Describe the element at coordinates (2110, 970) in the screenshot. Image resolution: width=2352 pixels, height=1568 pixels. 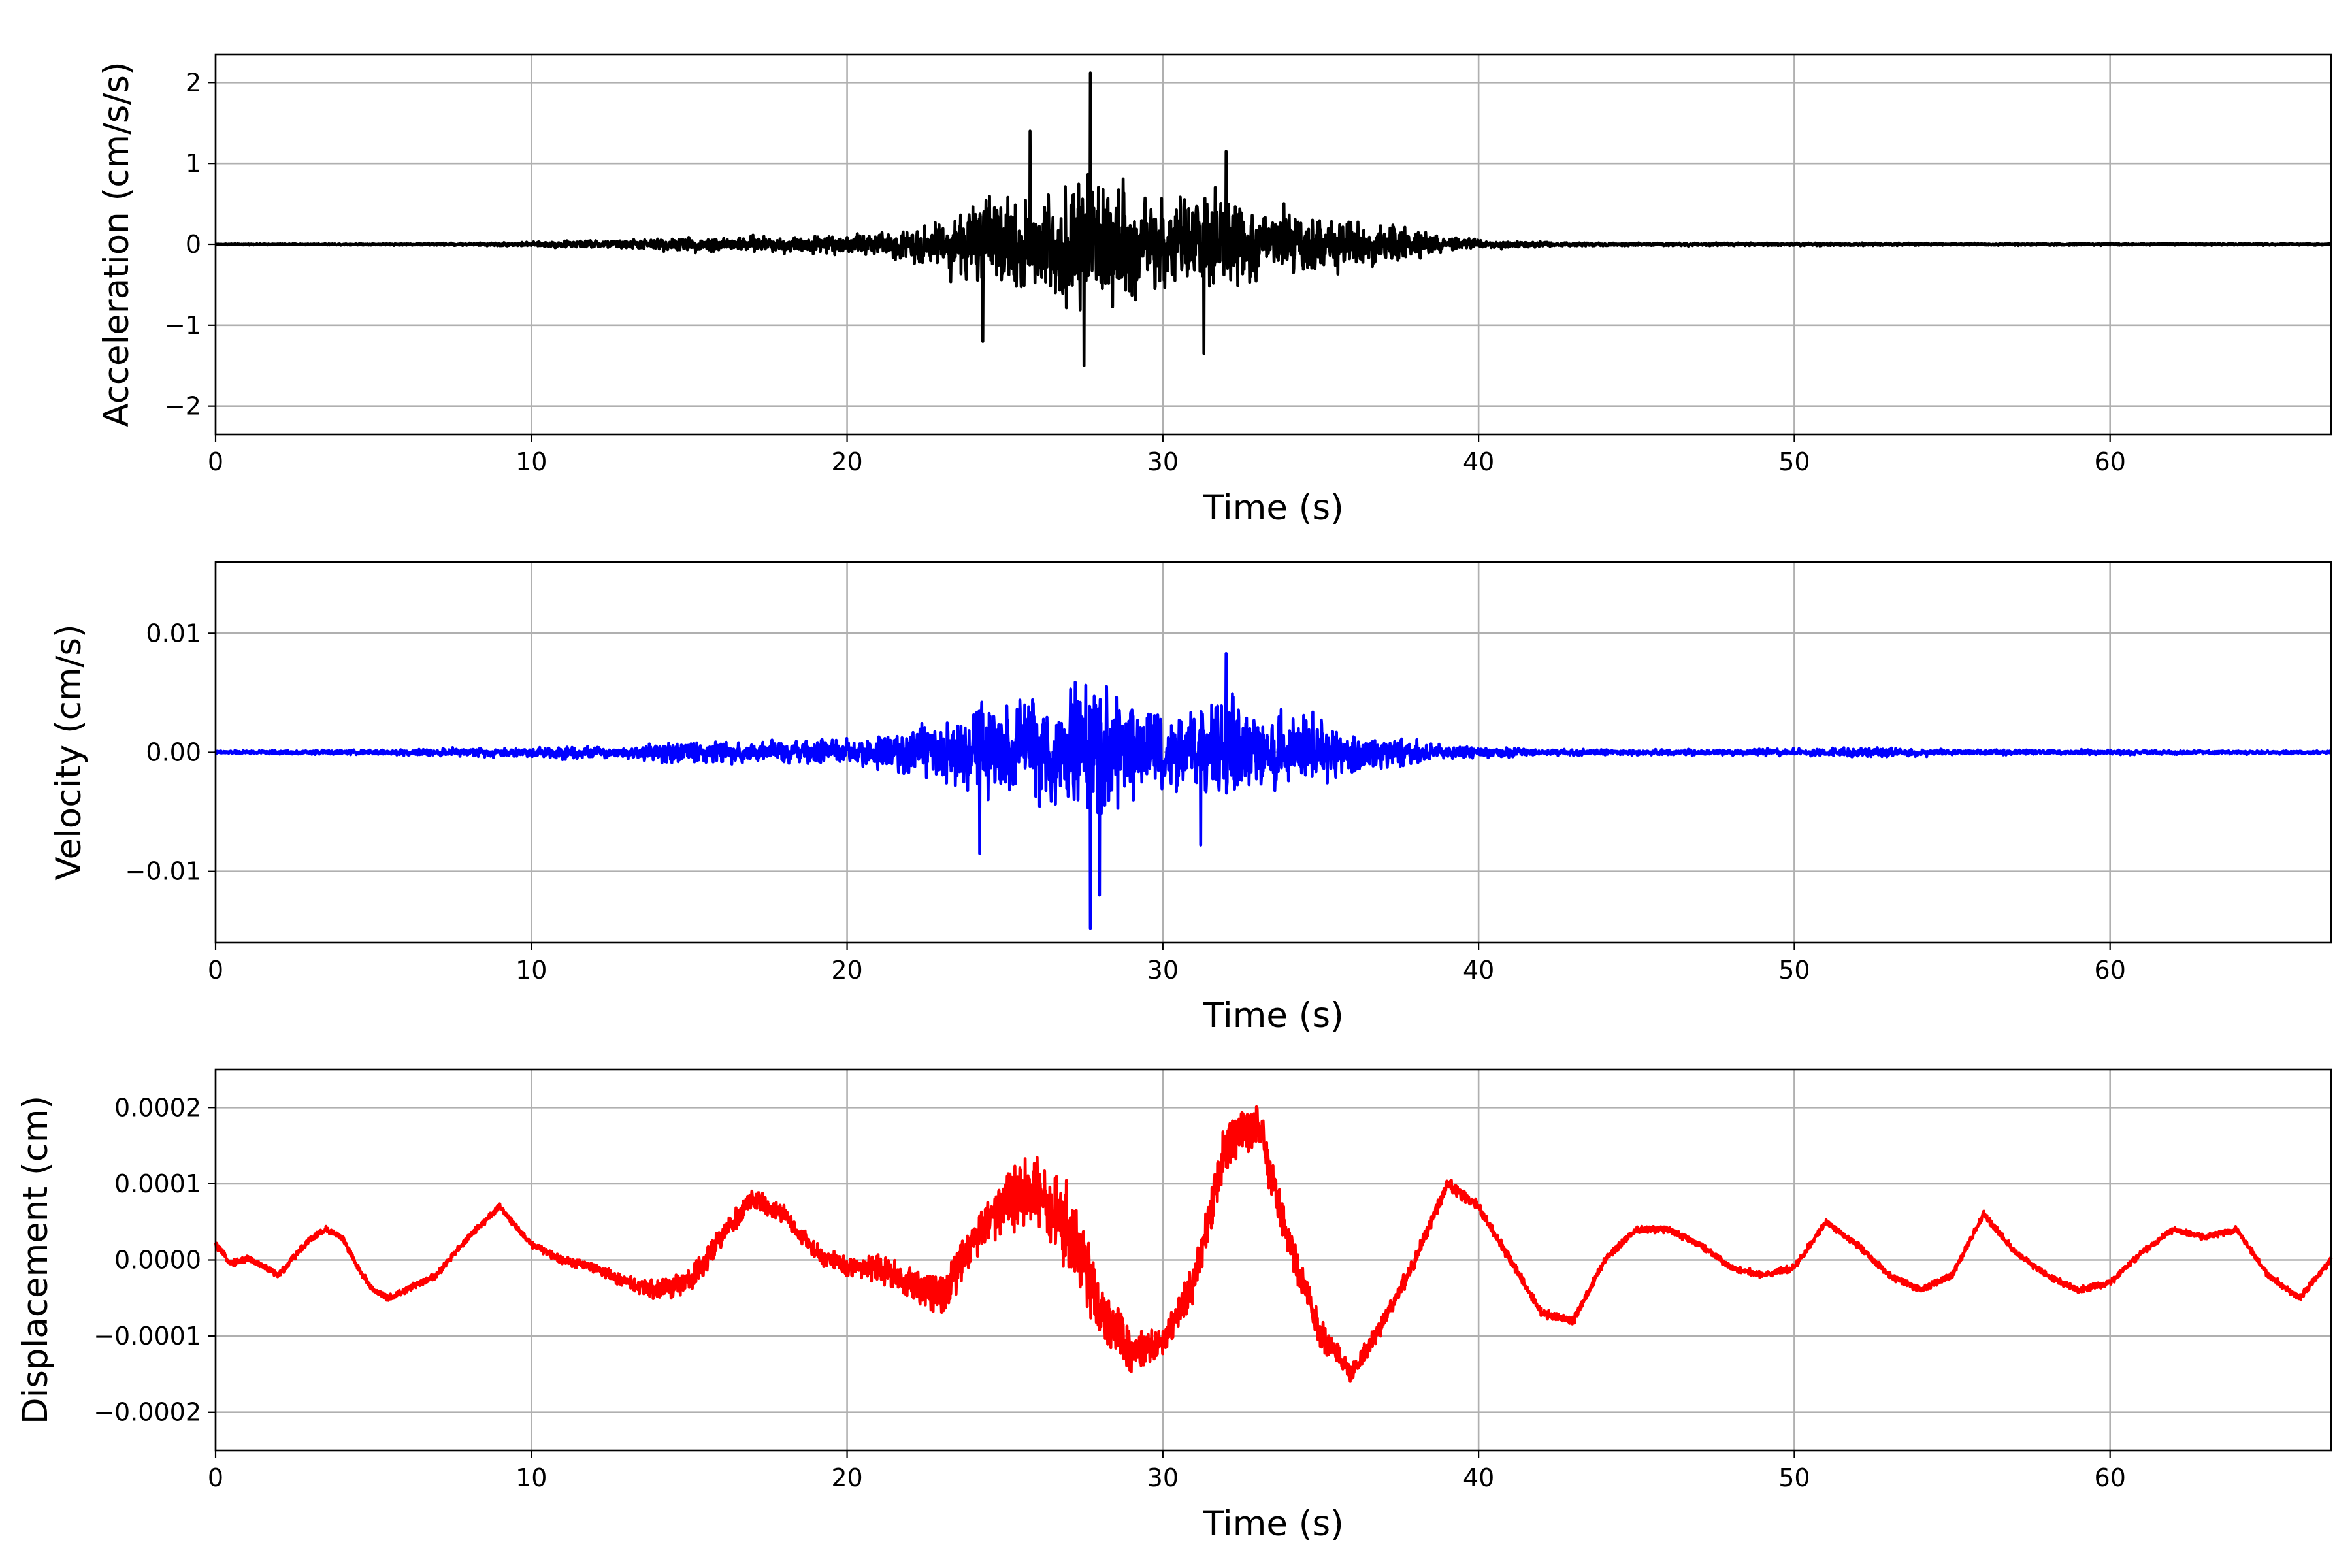
I see `velocity-x-tick-label: 60` at that location.